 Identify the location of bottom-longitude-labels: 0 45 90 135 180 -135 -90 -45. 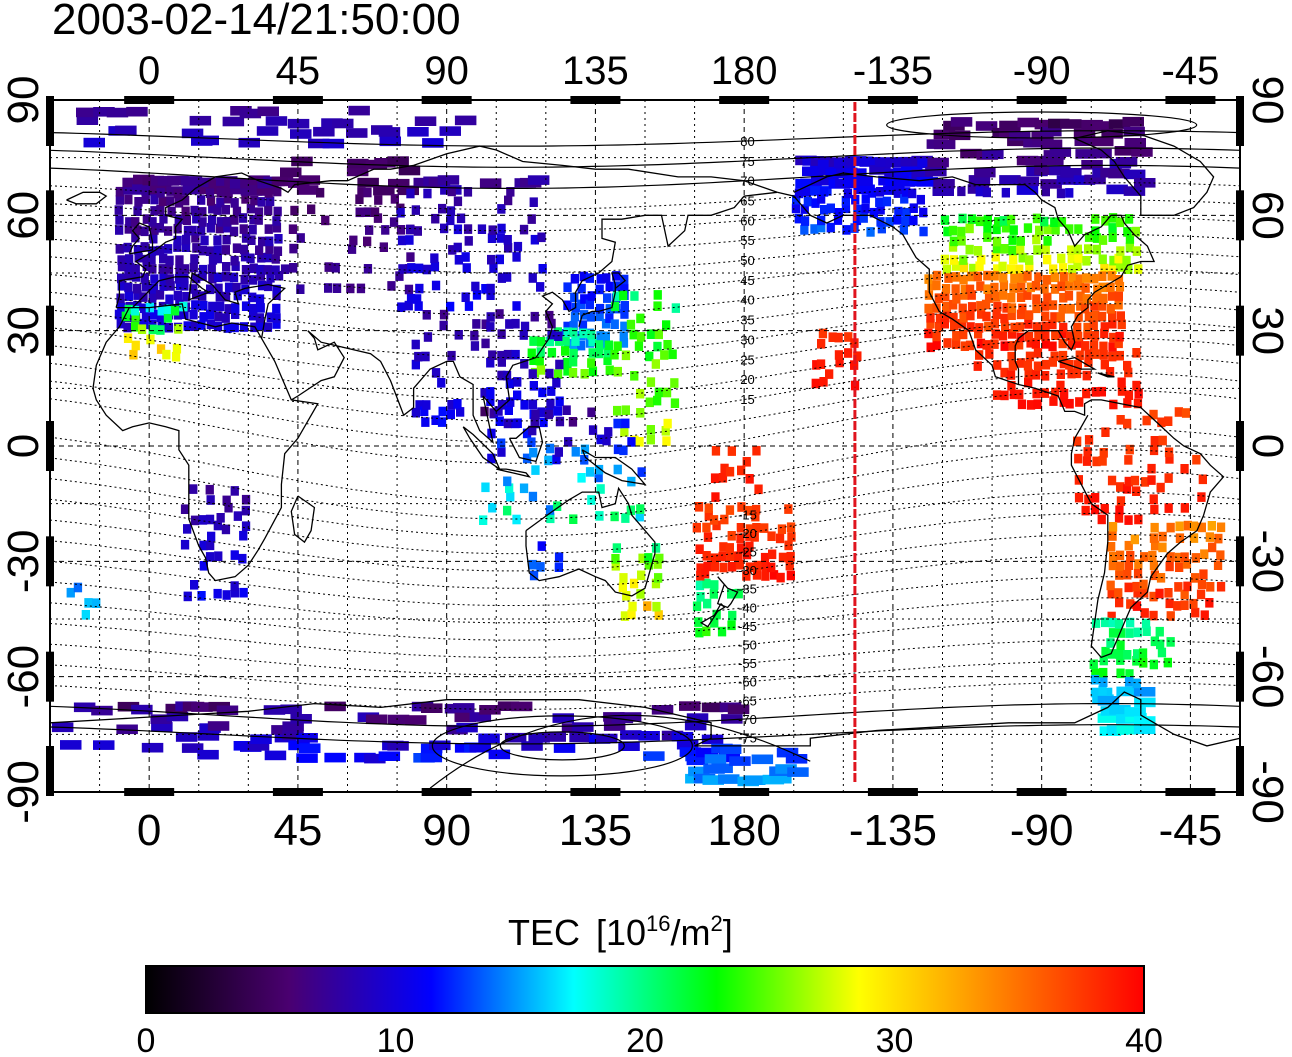
(679, 830).